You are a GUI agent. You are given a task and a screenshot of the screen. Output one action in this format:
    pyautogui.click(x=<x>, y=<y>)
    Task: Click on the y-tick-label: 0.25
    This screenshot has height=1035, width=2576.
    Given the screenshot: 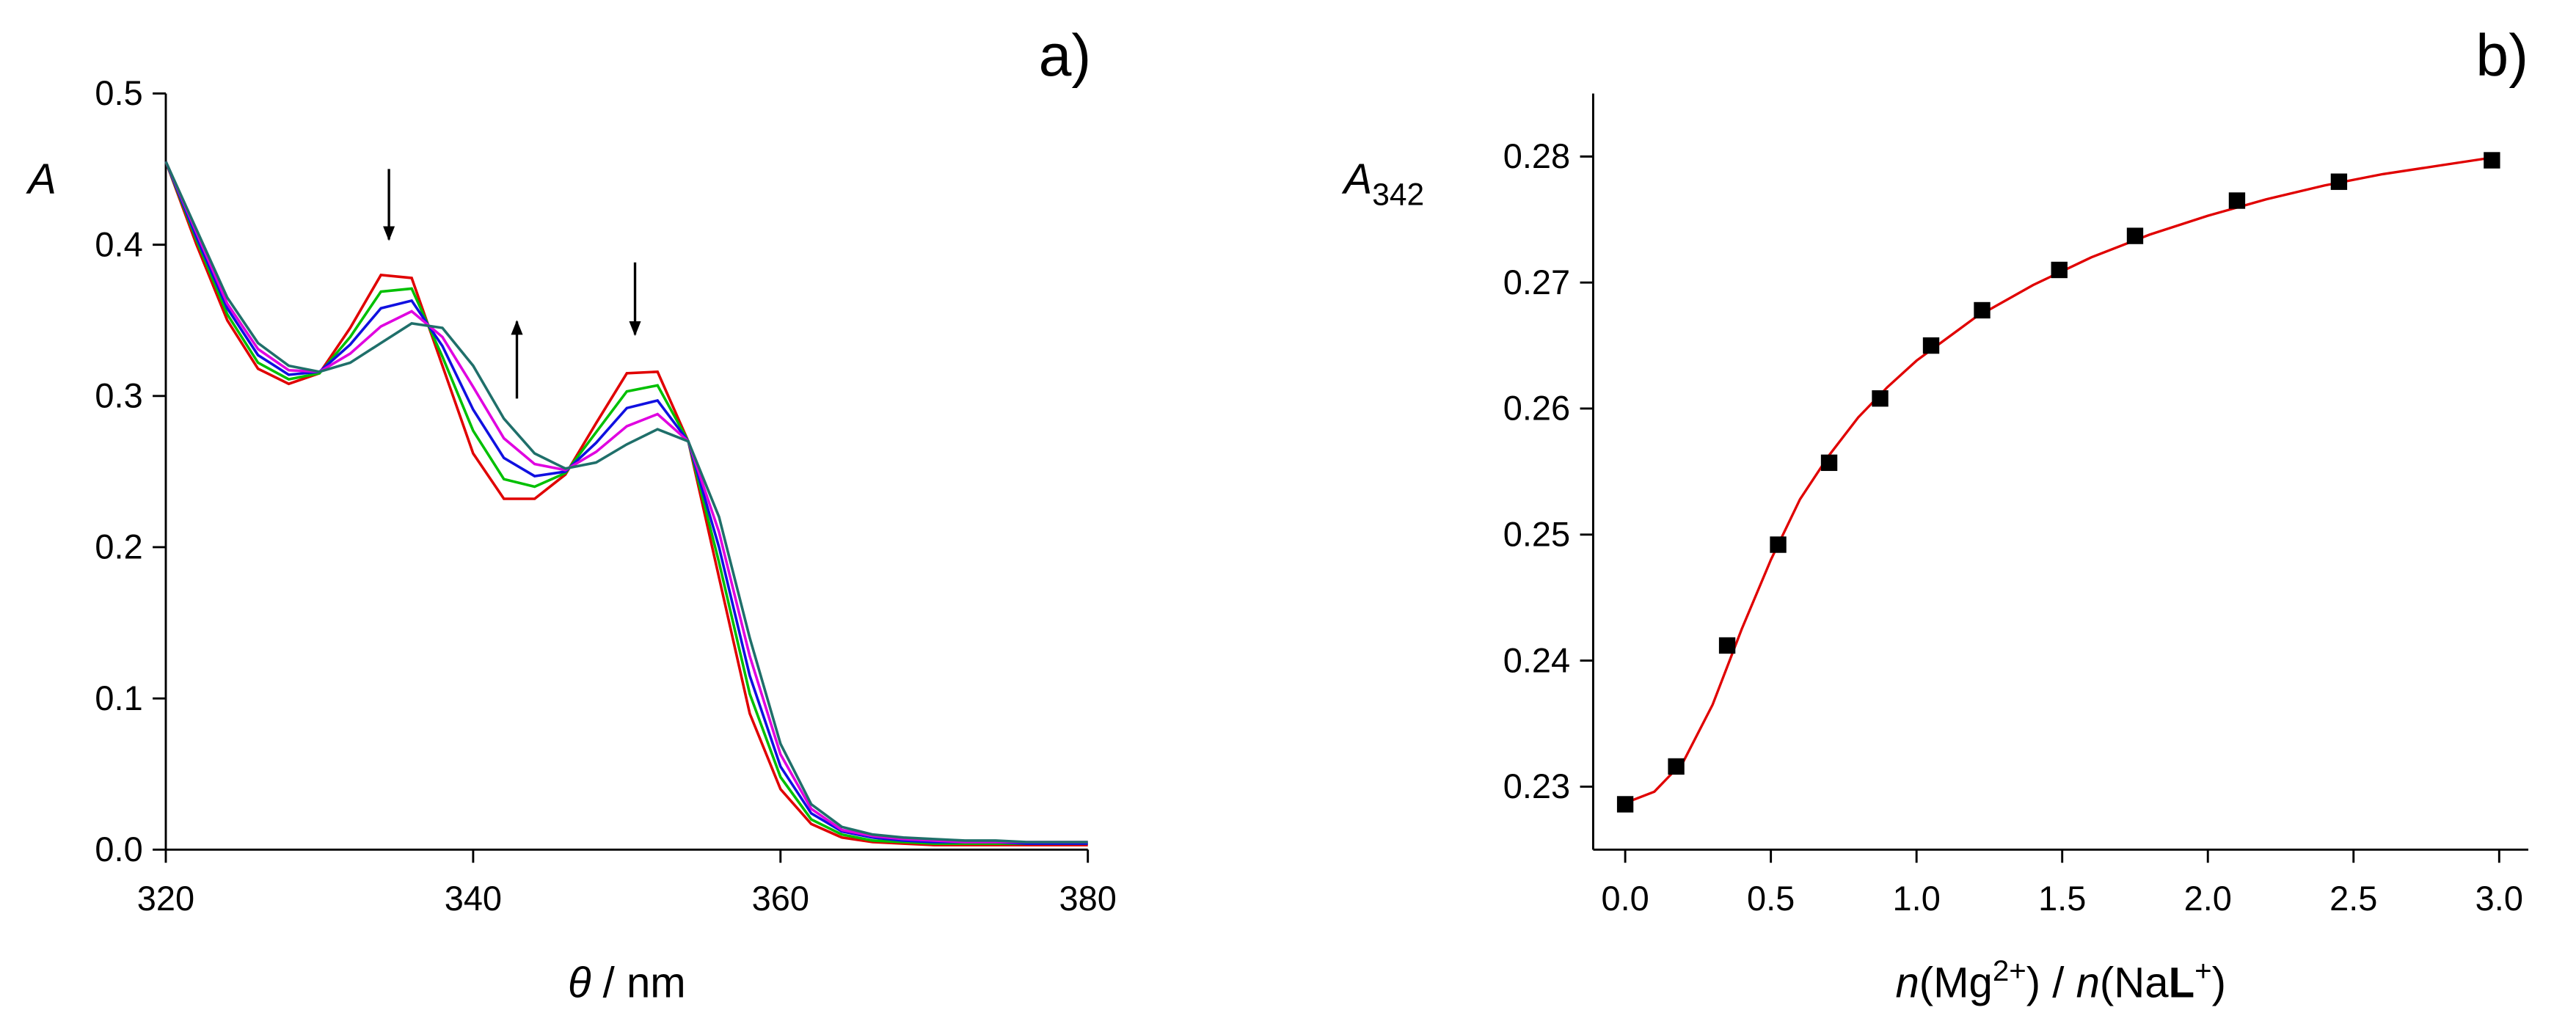 What is the action you would take?
    pyautogui.click(x=1537, y=533)
    